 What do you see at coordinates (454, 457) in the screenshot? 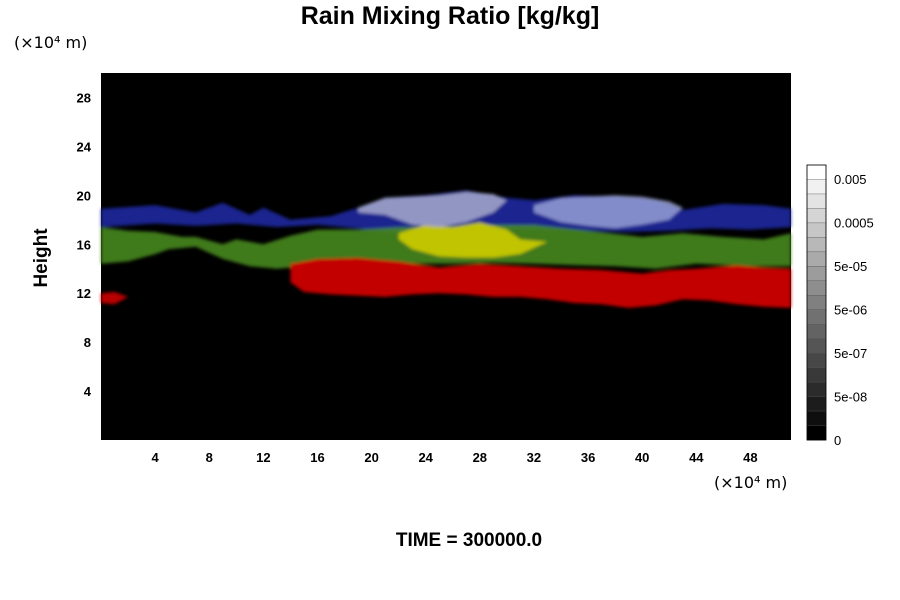
I see `x-axis-ticks: 4 8 12 16 20 24 28 32 36 40 44 48` at bounding box center [454, 457].